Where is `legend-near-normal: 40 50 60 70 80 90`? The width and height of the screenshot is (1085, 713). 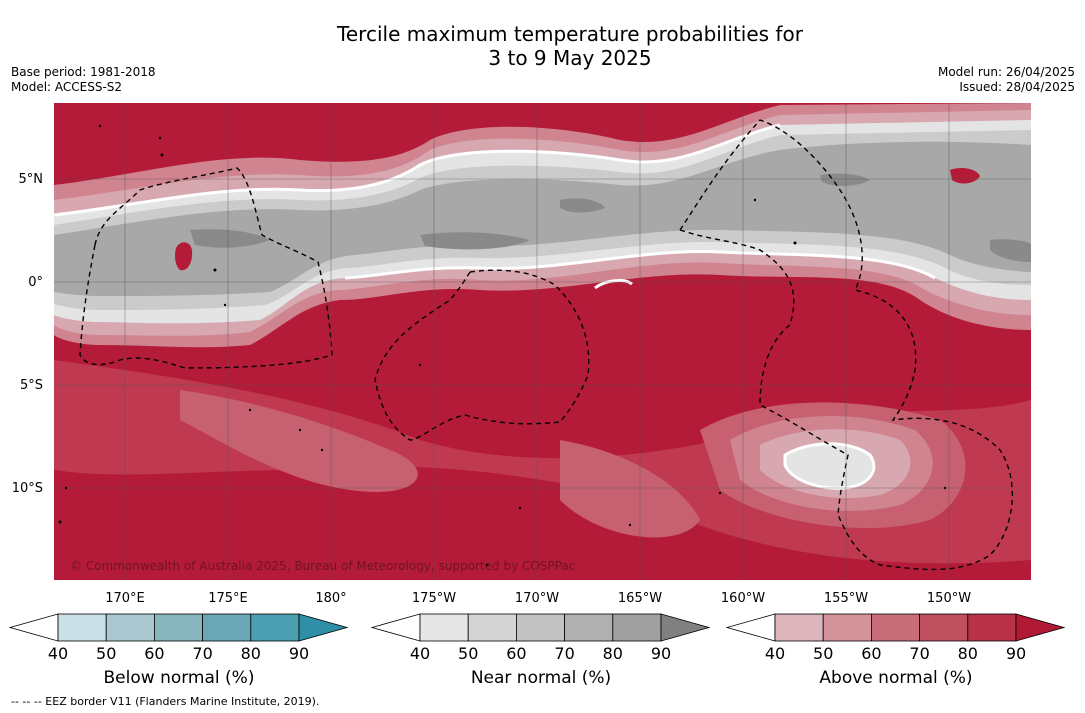
legend-near-normal: 40 50 60 70 80 90 is located at coordinates (540, 638).